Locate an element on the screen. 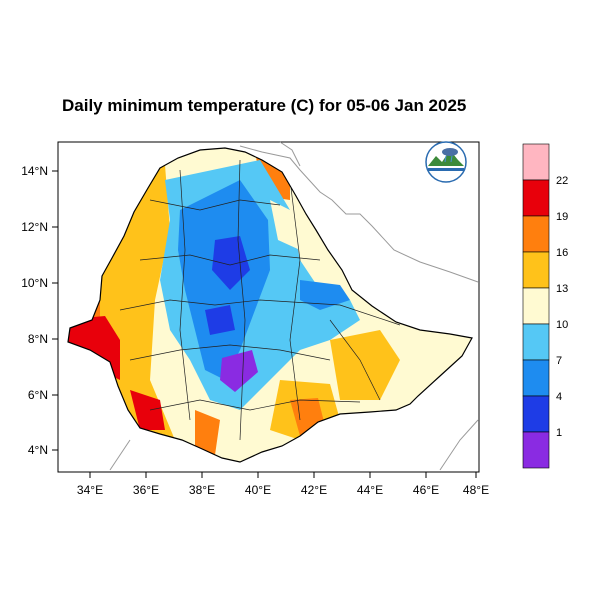  colorbar-label: 19 is located at coordinates (562, 217).